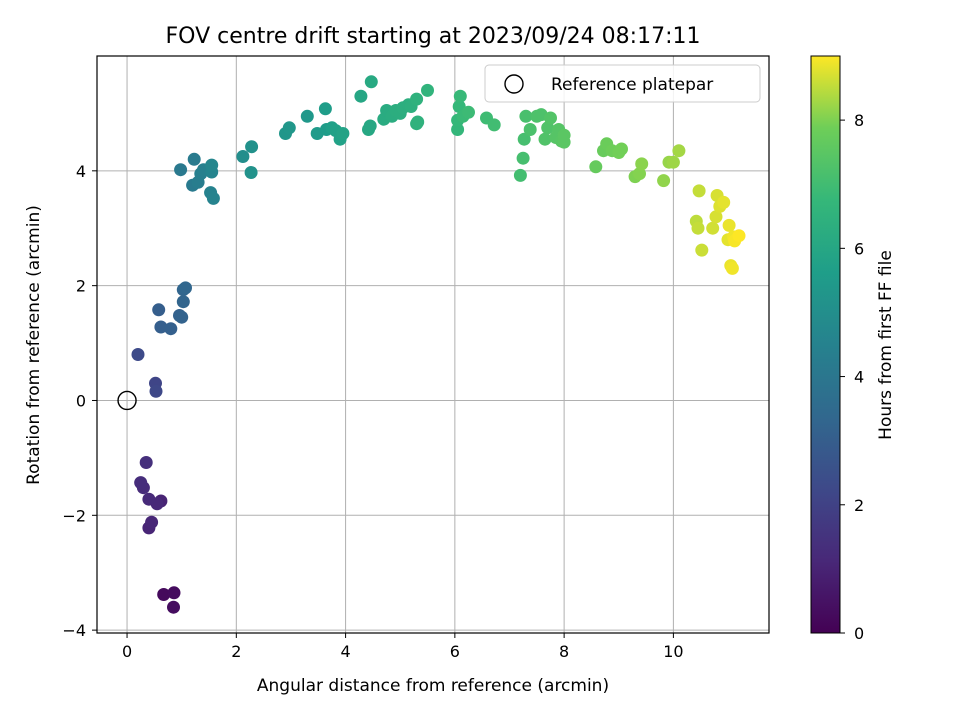 The width and height of the screenshot is (960, 720). I want to click on reference-platepar-marker, so click(127, 400).